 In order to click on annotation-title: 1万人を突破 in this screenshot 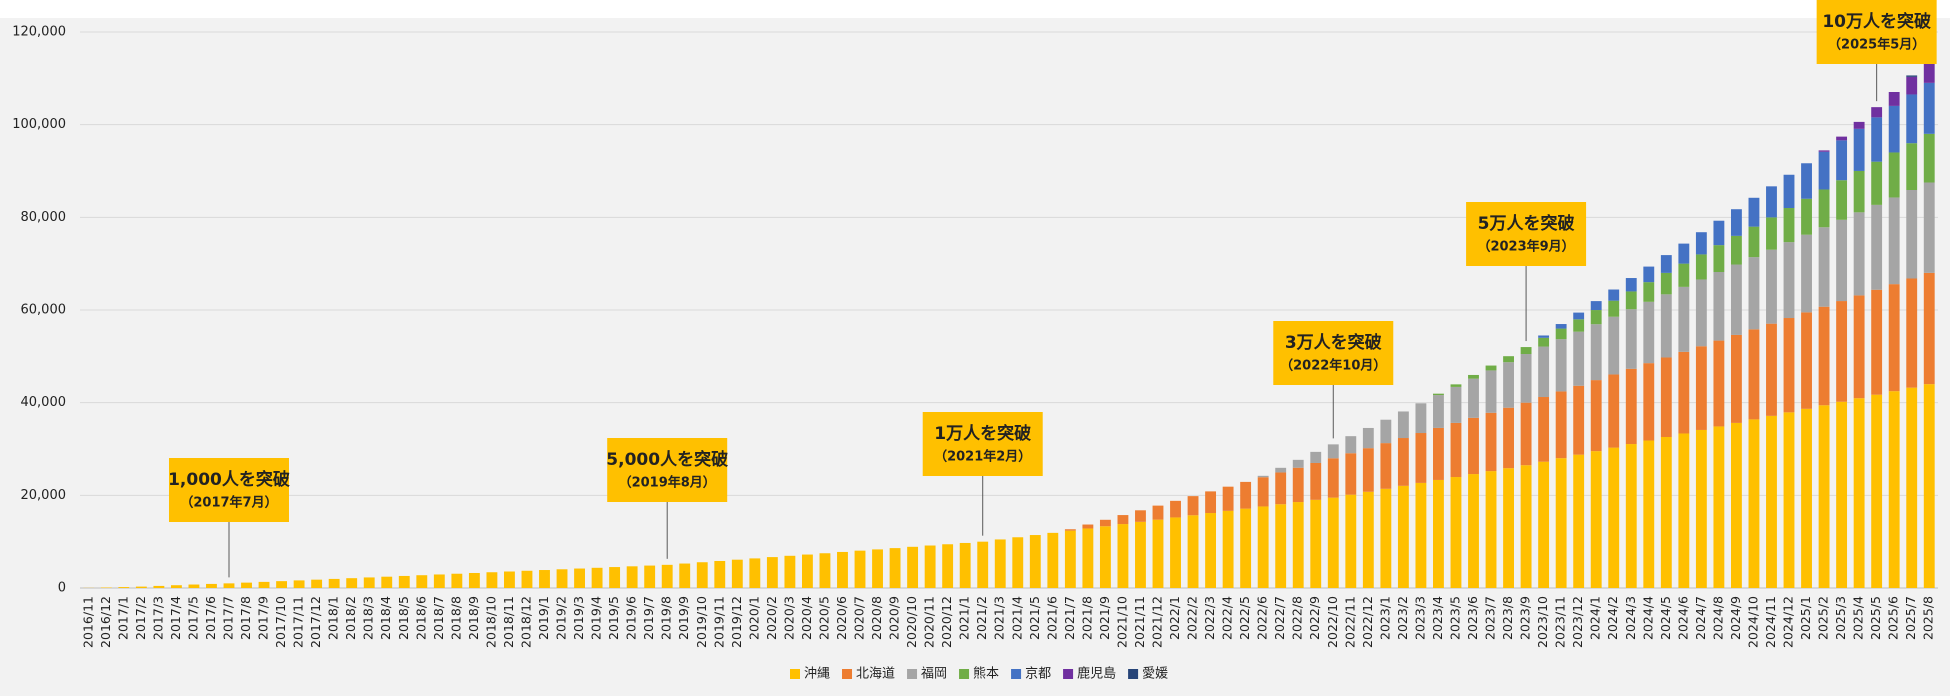, I will do `click(982, 433)`.